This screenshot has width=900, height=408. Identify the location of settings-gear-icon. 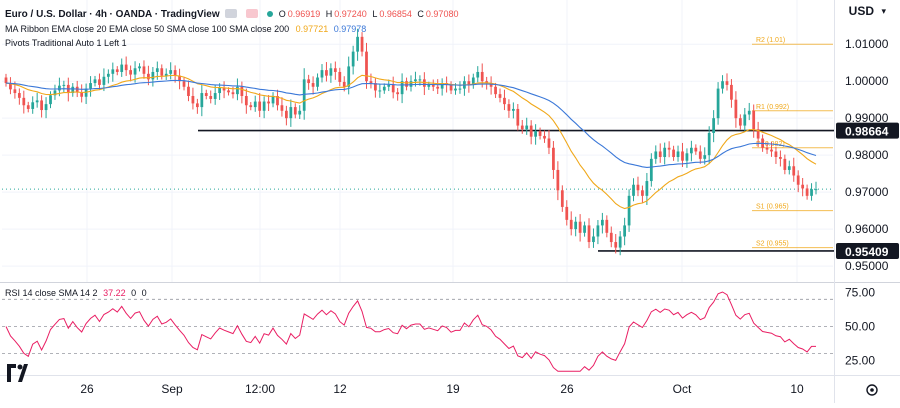
(872, 390).